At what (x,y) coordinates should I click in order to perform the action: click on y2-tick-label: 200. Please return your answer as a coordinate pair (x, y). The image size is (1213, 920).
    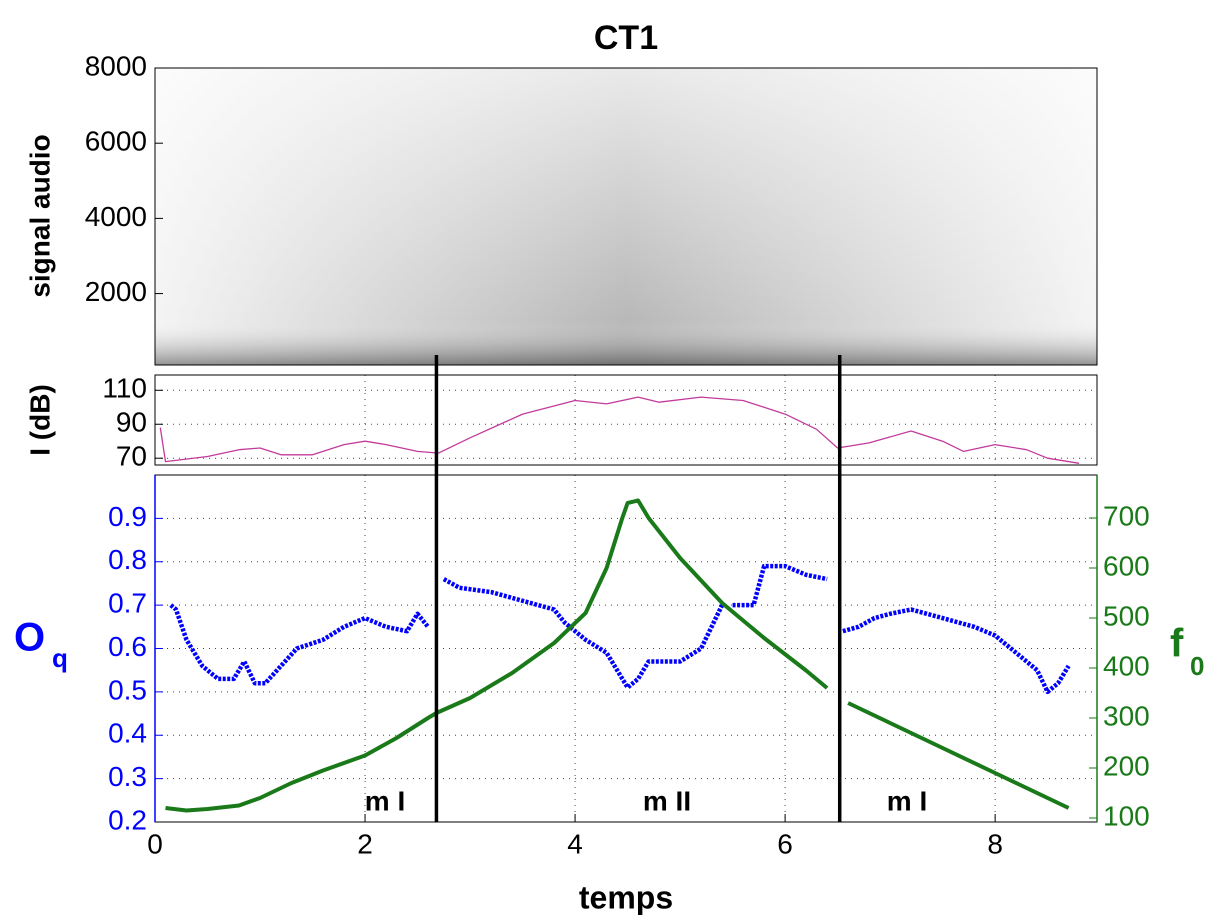
    Looking at the image, I should click on (1126, 765).